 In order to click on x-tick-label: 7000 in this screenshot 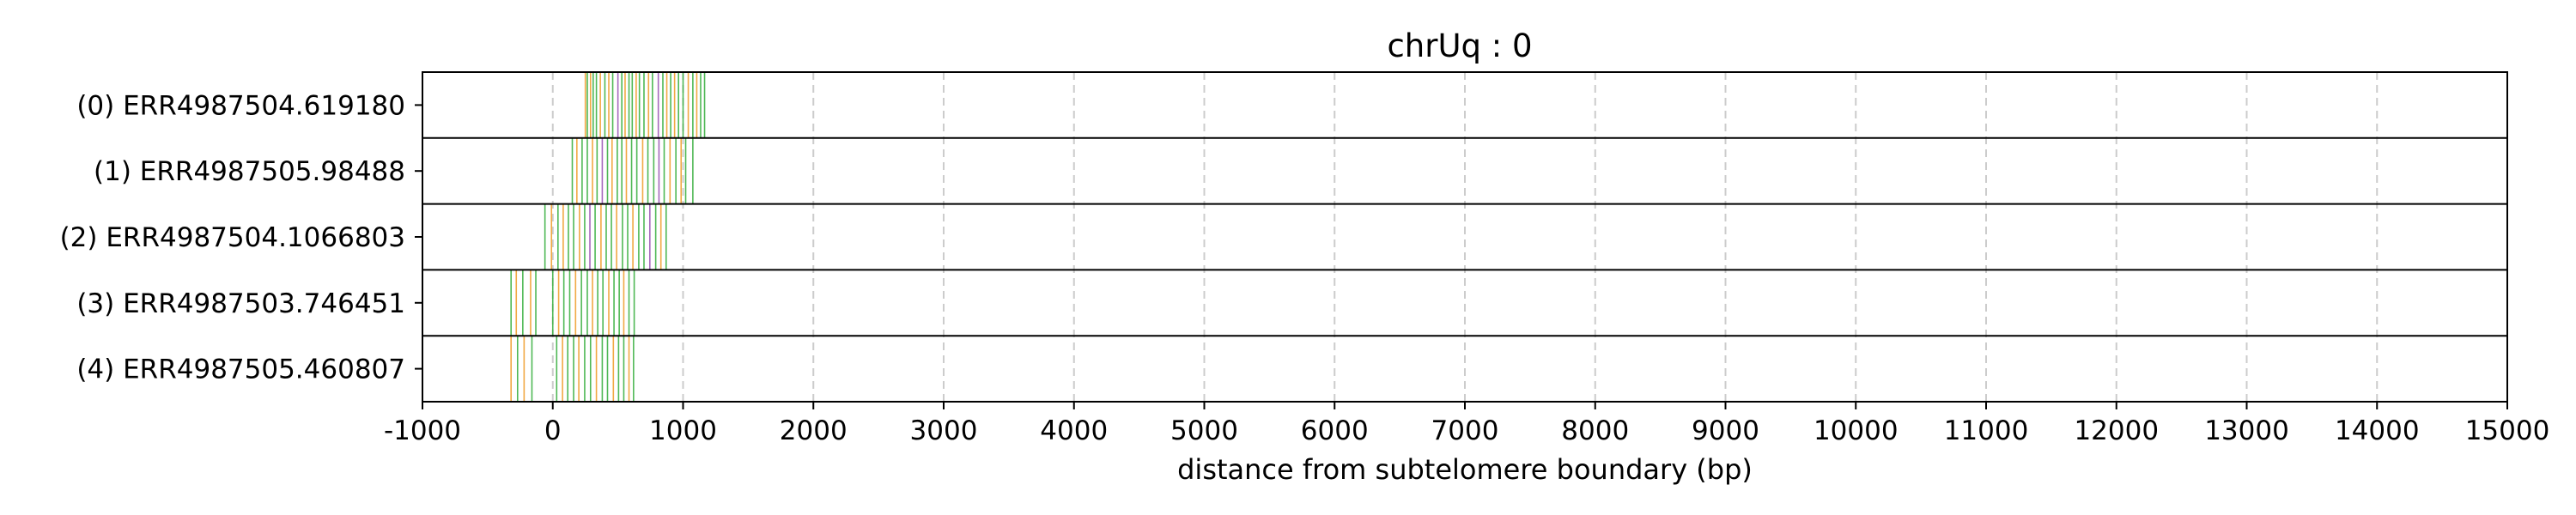, I will do `click(1465, 430)`.